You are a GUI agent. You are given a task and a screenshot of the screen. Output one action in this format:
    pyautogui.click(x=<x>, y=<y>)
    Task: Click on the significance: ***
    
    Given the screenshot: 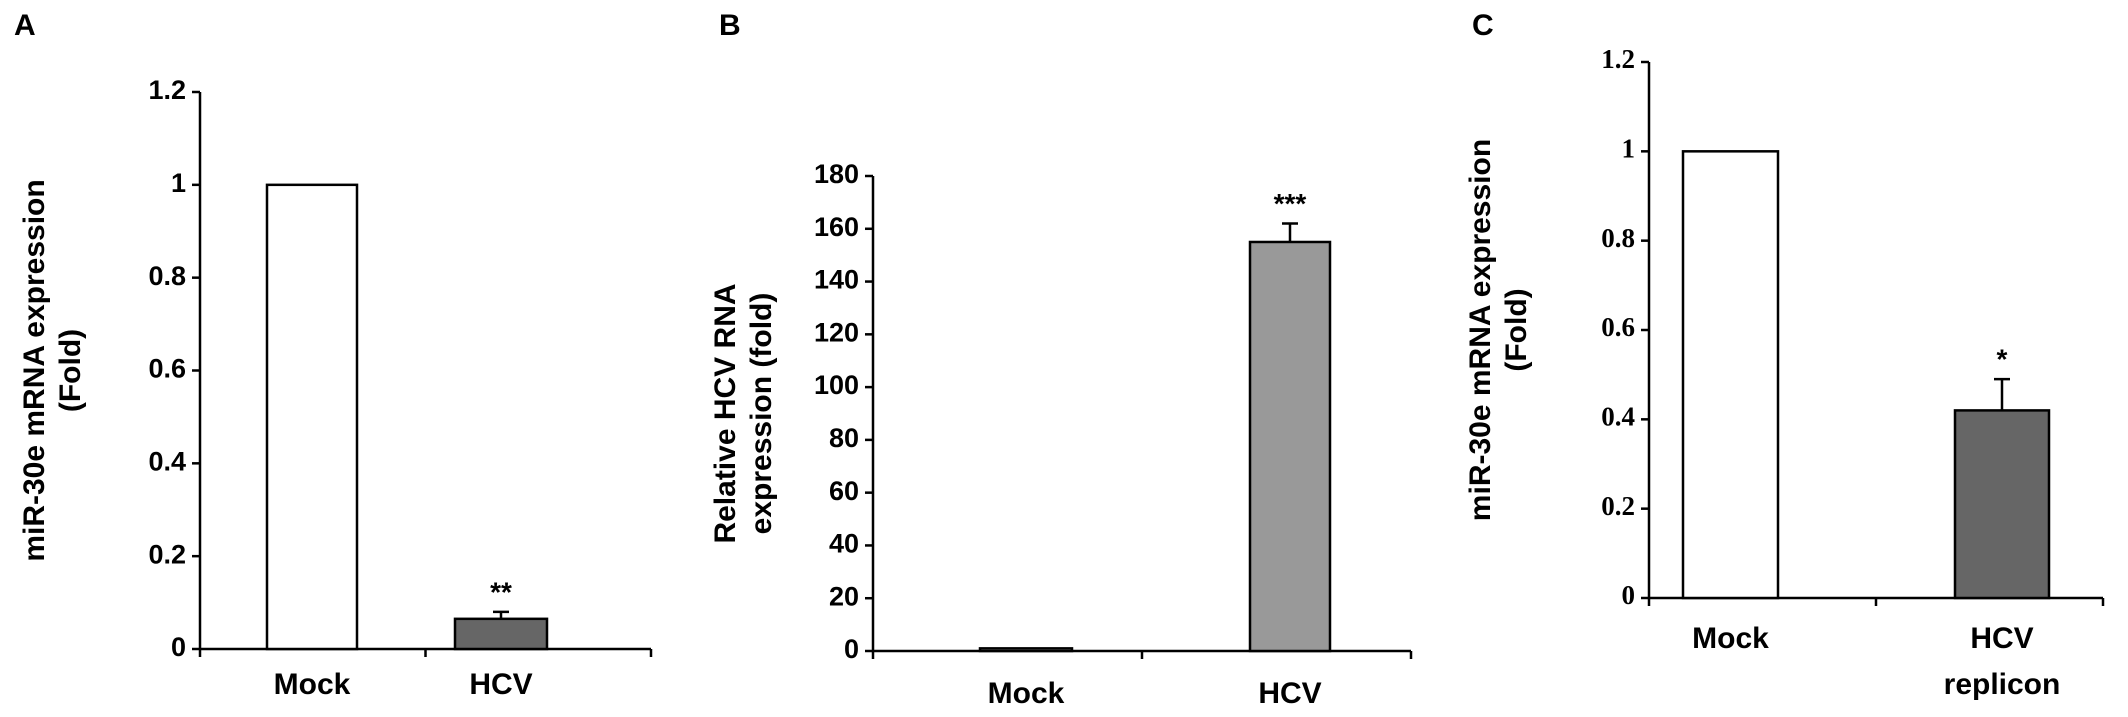 What is the action you would take?
    pyautogui.click(x=1290, y=203)
    